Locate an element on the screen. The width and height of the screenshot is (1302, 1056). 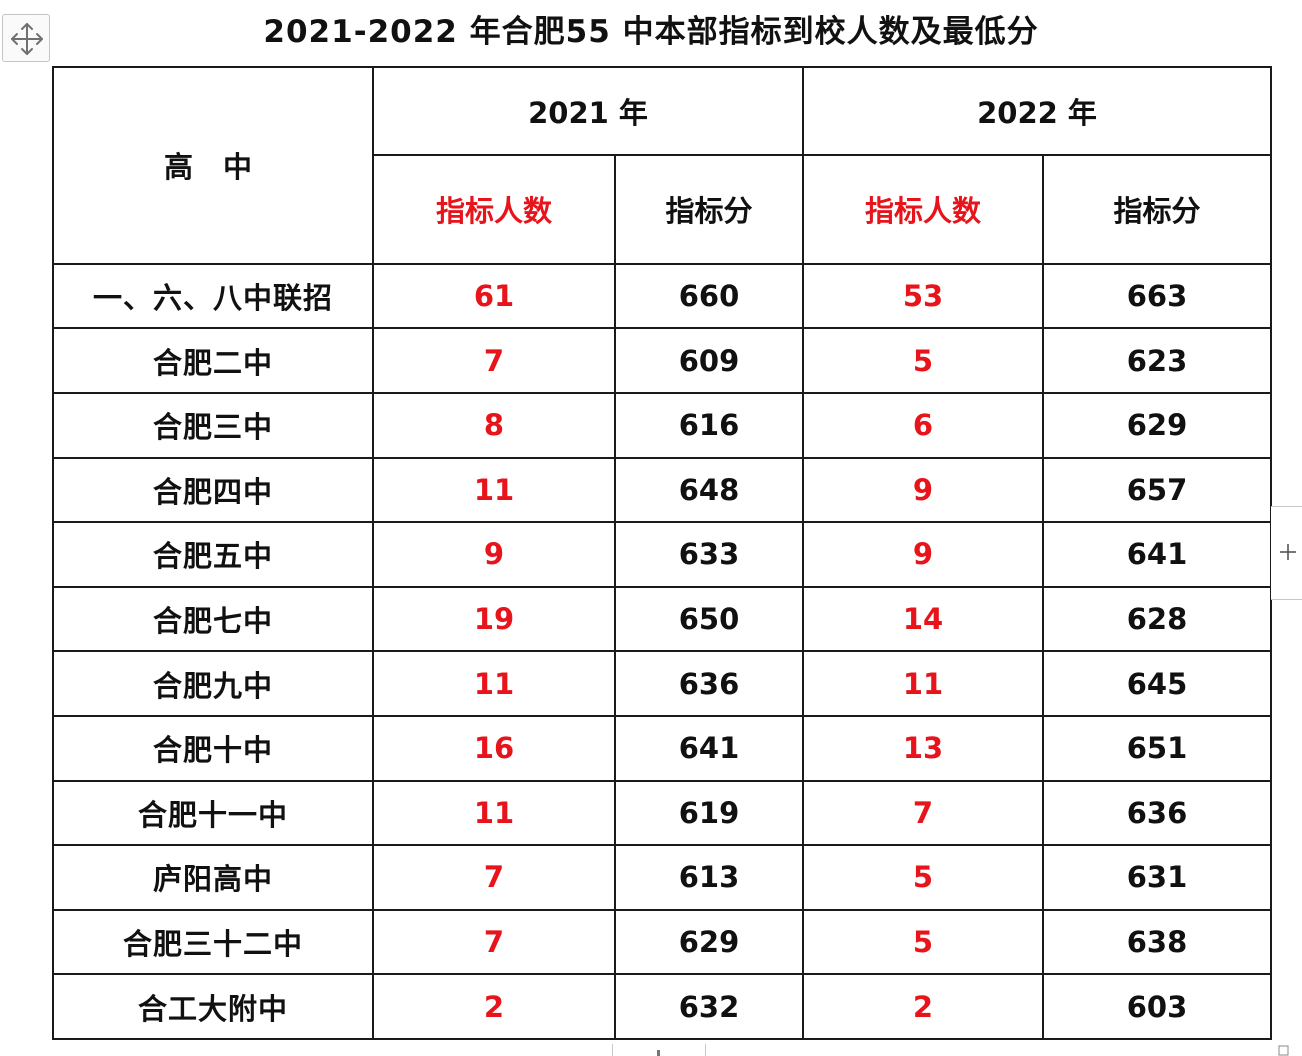
score-2021-cell: 648 is located at coordinates (709, 490).